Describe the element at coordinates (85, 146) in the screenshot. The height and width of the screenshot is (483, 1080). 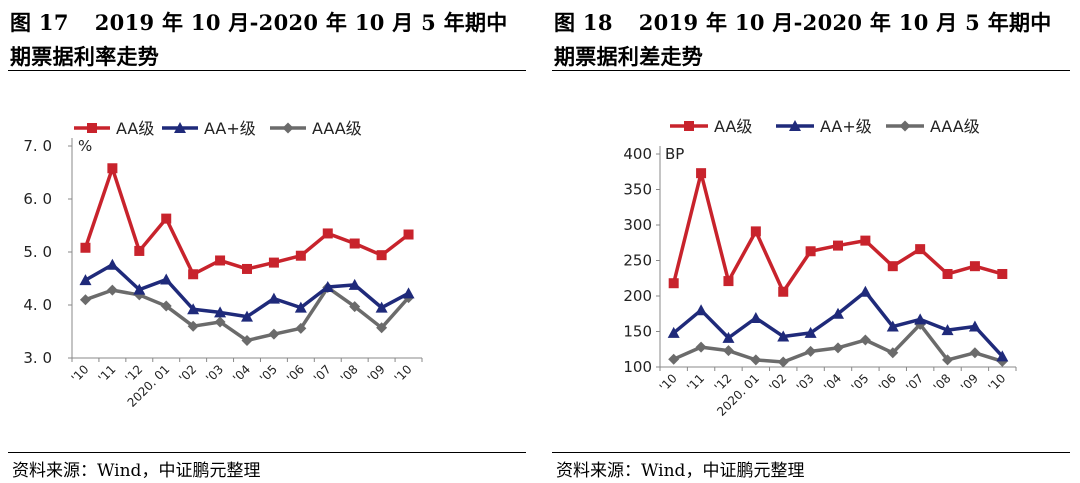
I see `y-unit-label: %` at that location.